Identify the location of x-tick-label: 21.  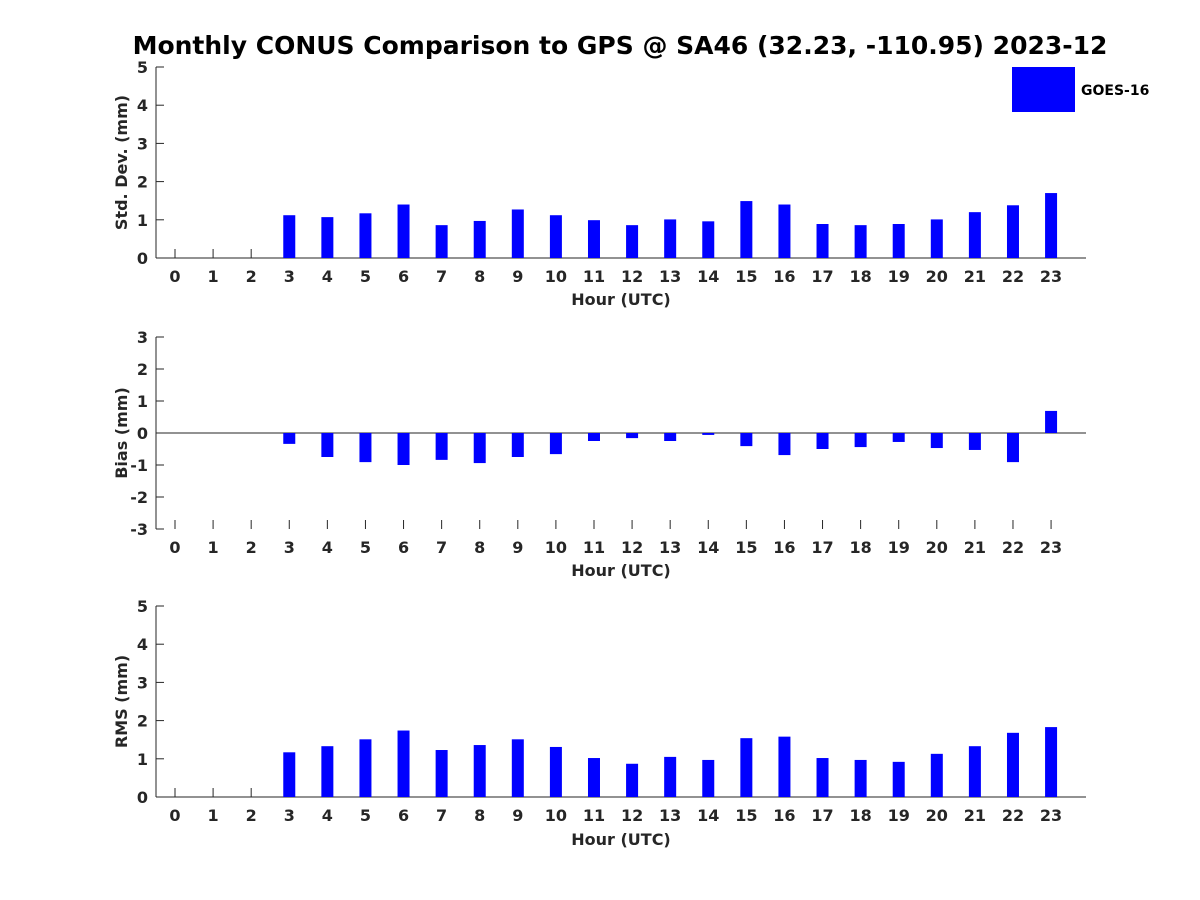
(975, 547).